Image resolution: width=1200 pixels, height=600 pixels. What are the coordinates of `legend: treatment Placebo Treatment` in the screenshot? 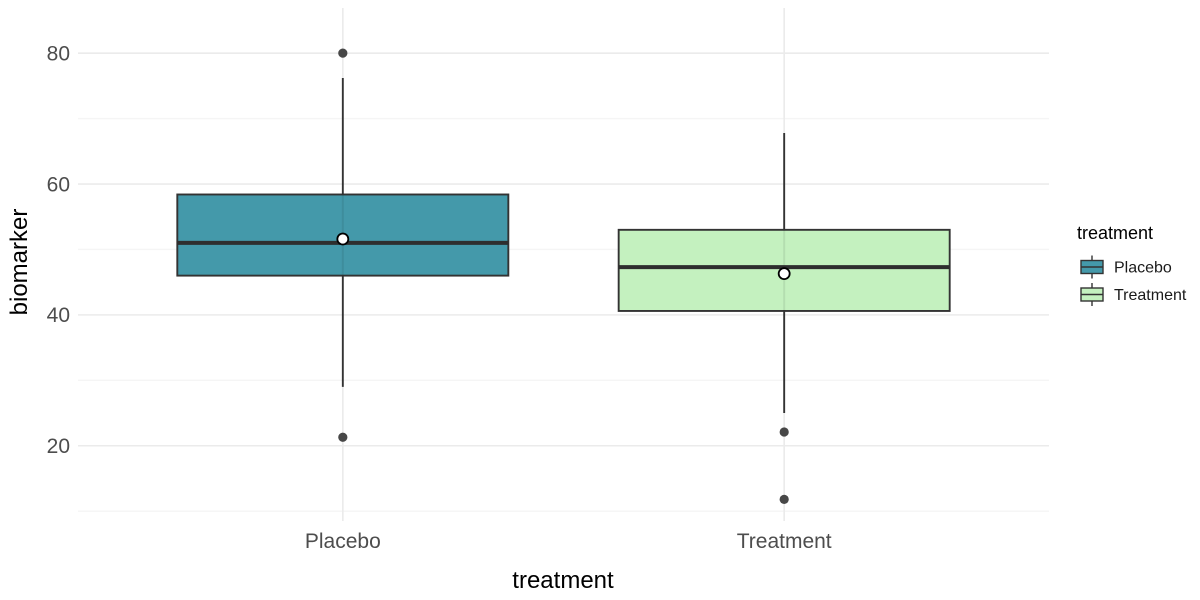 It's located at (1132, 264).